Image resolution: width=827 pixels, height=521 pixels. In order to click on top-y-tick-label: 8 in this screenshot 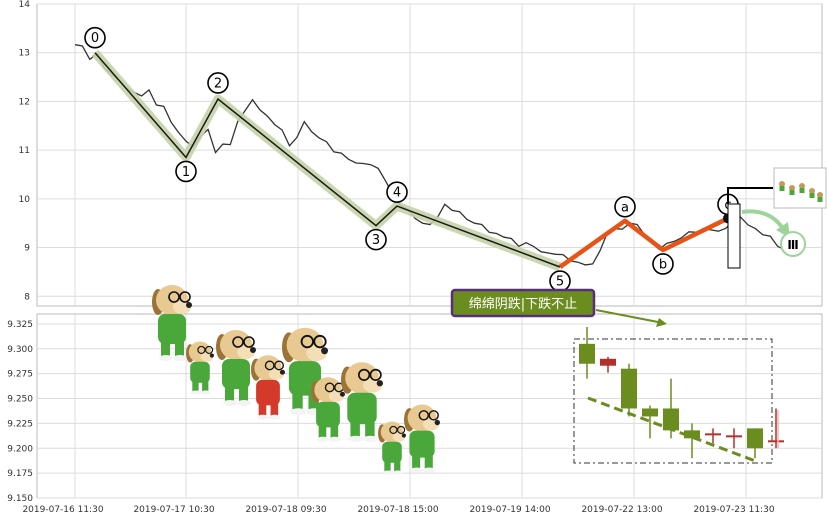, I will do `click(27, 297)`.